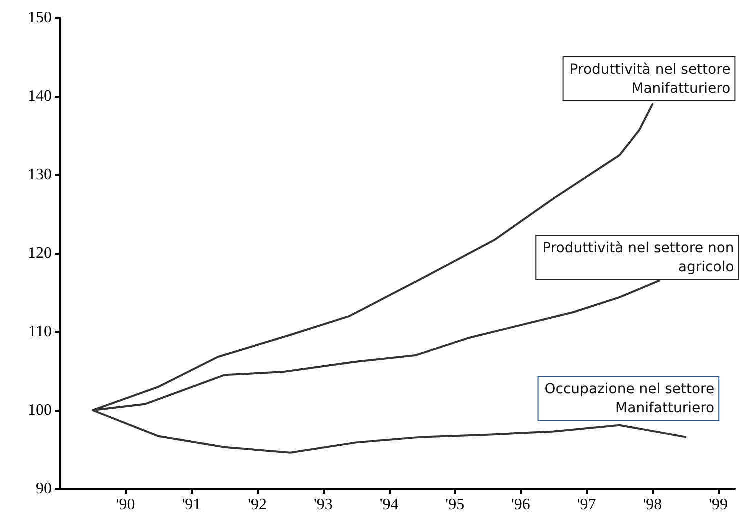 This screenshot has height=513, width=741. I want to click on y-tick-label: 110, so click(40, 332).